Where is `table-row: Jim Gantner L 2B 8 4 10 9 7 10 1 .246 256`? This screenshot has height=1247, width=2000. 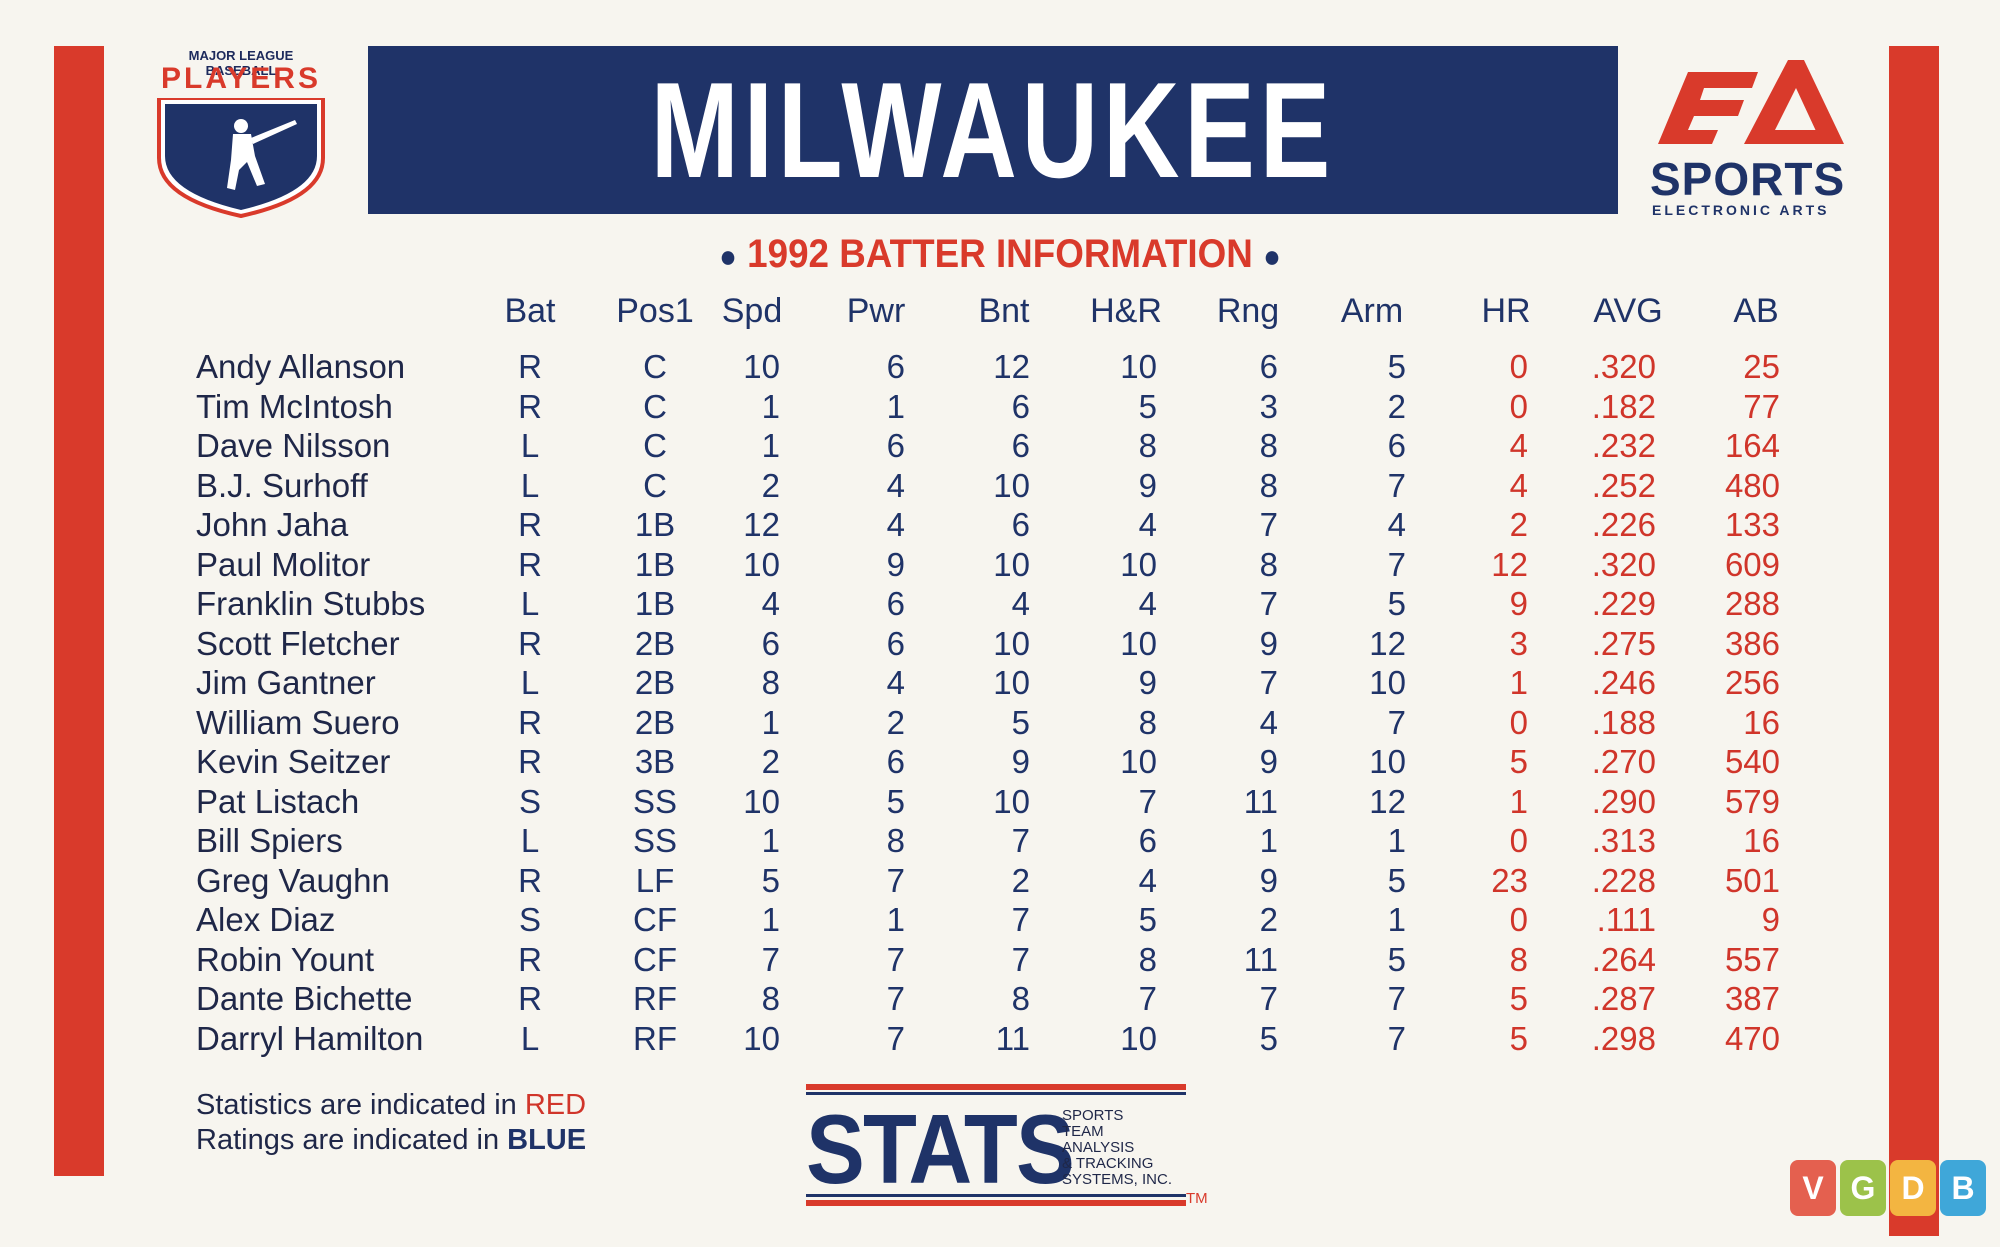
table-row: Jim Gantner L 2B 8 4 10 9 7 10 1 .246 256 is located at coordinates (1000, 683).